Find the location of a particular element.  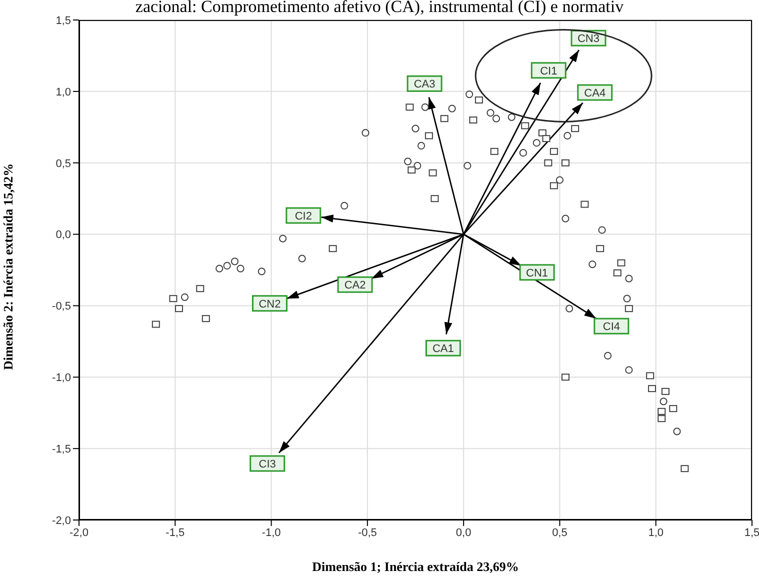

series-label: CN3 is located at coordinates (588, 39).